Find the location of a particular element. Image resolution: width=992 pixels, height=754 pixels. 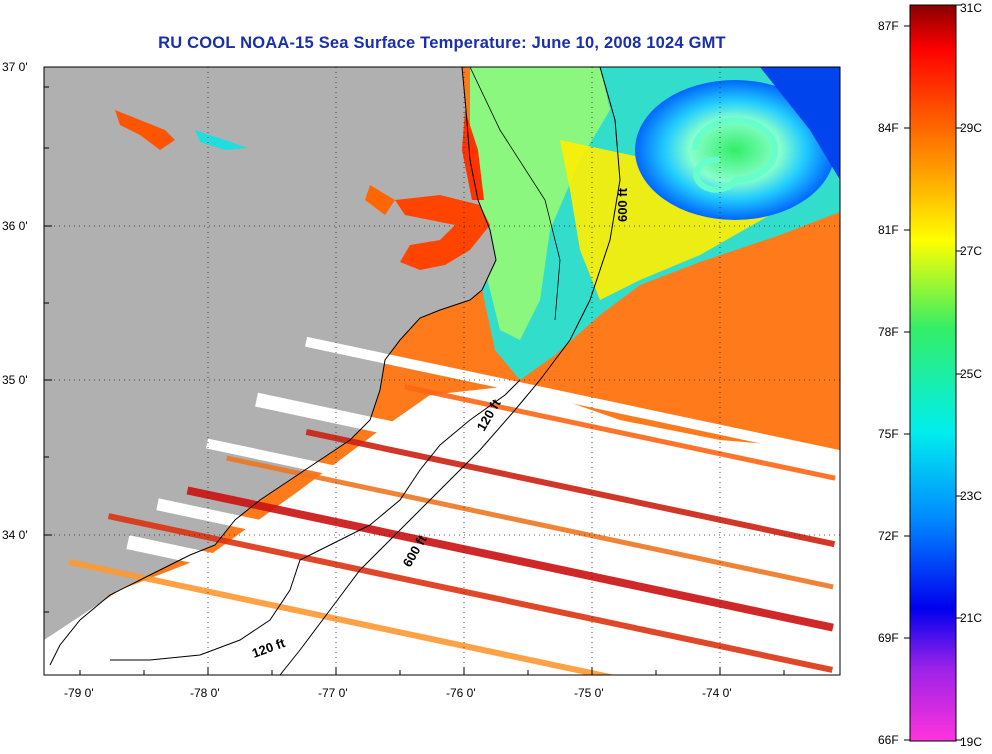

colorbar-label-66f: 66F is located at coordinates (888, 740).